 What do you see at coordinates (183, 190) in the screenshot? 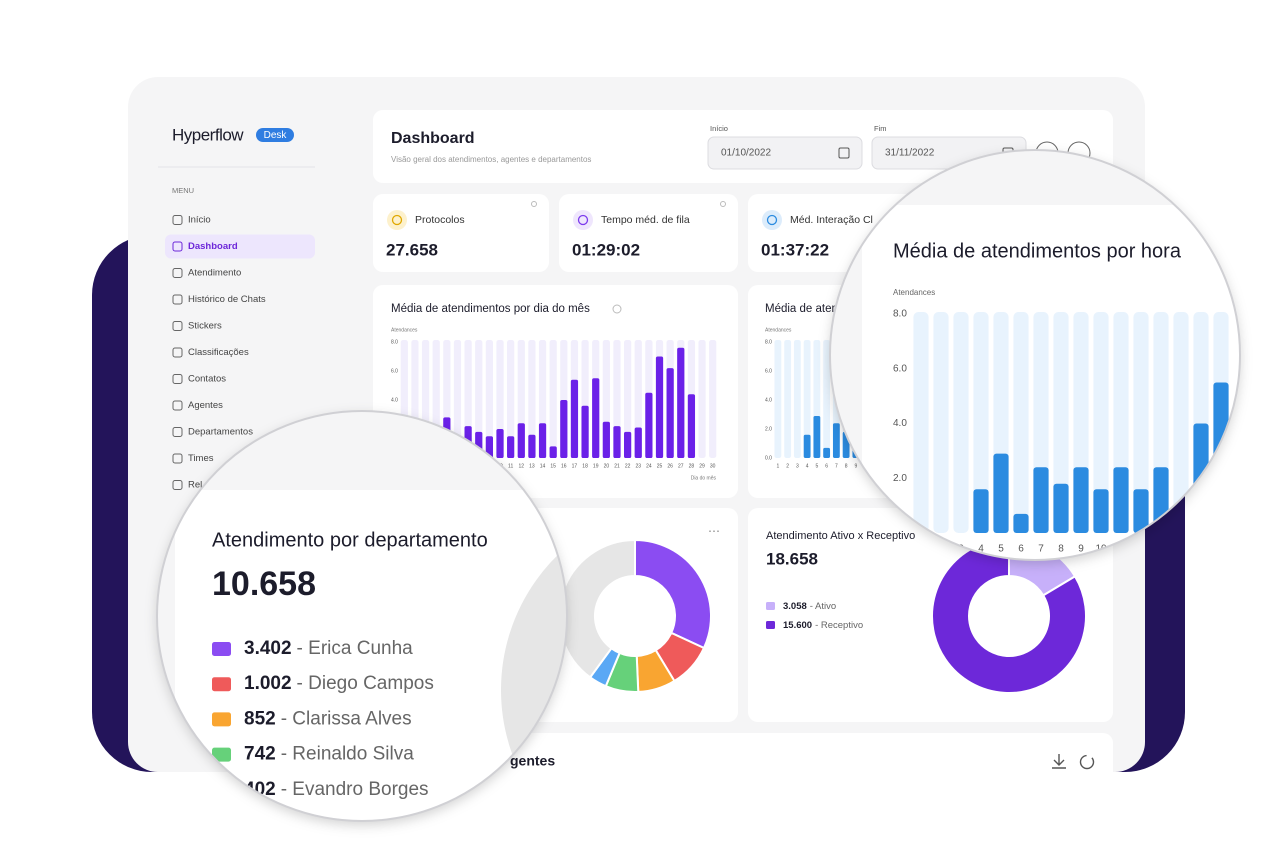
I see `menu-label: MENU` at bounding box center [183, 190].